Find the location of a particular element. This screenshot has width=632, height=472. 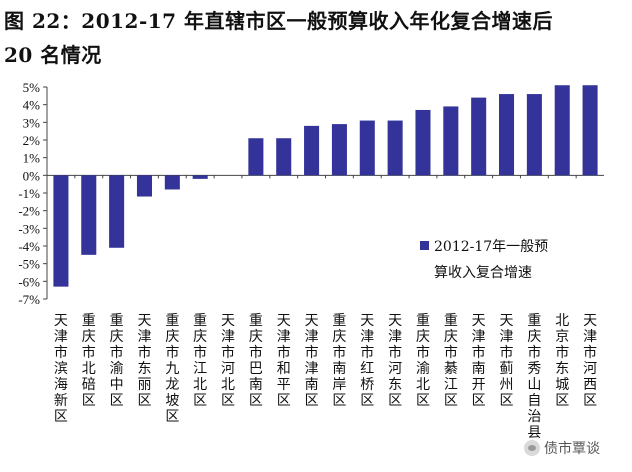

y-tick-label: -5% is located at coordinates (29, 264).